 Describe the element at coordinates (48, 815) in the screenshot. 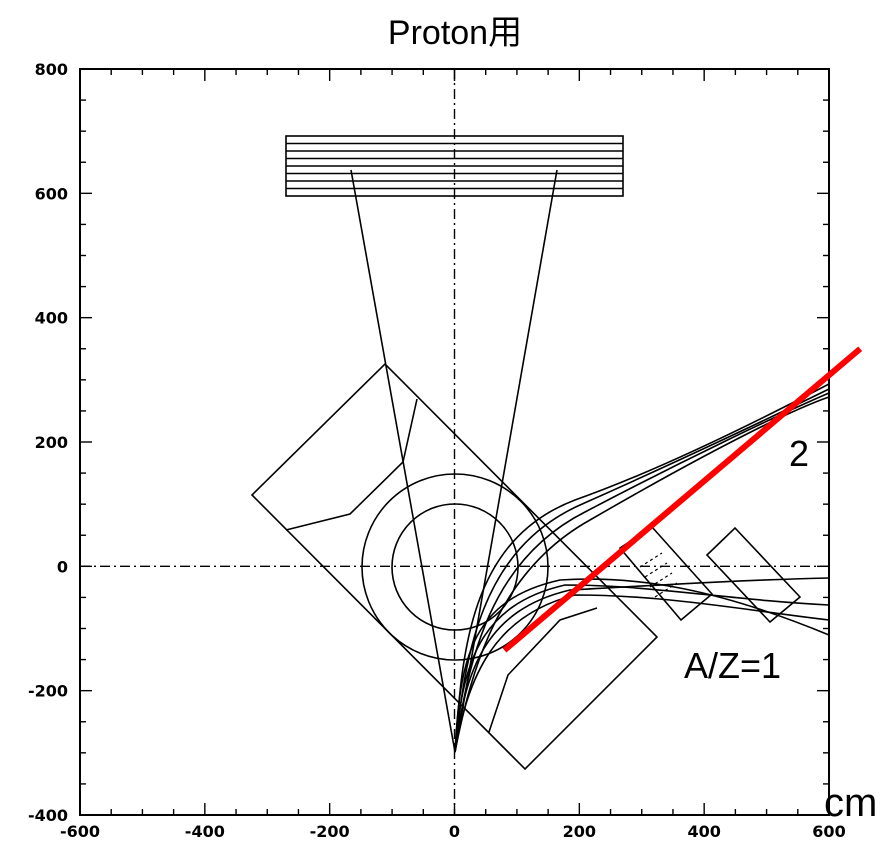

I see `y-tick-label: -400` at that location.